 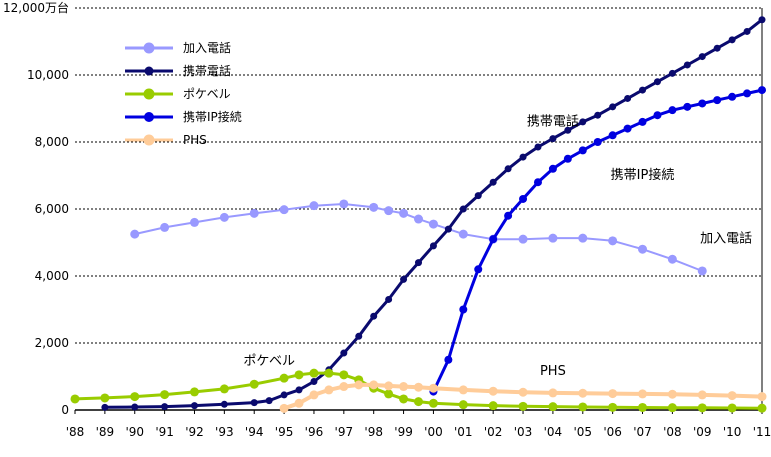 I want to click on series-annotation: 携帯IP接続, so click(x=643, y=175).